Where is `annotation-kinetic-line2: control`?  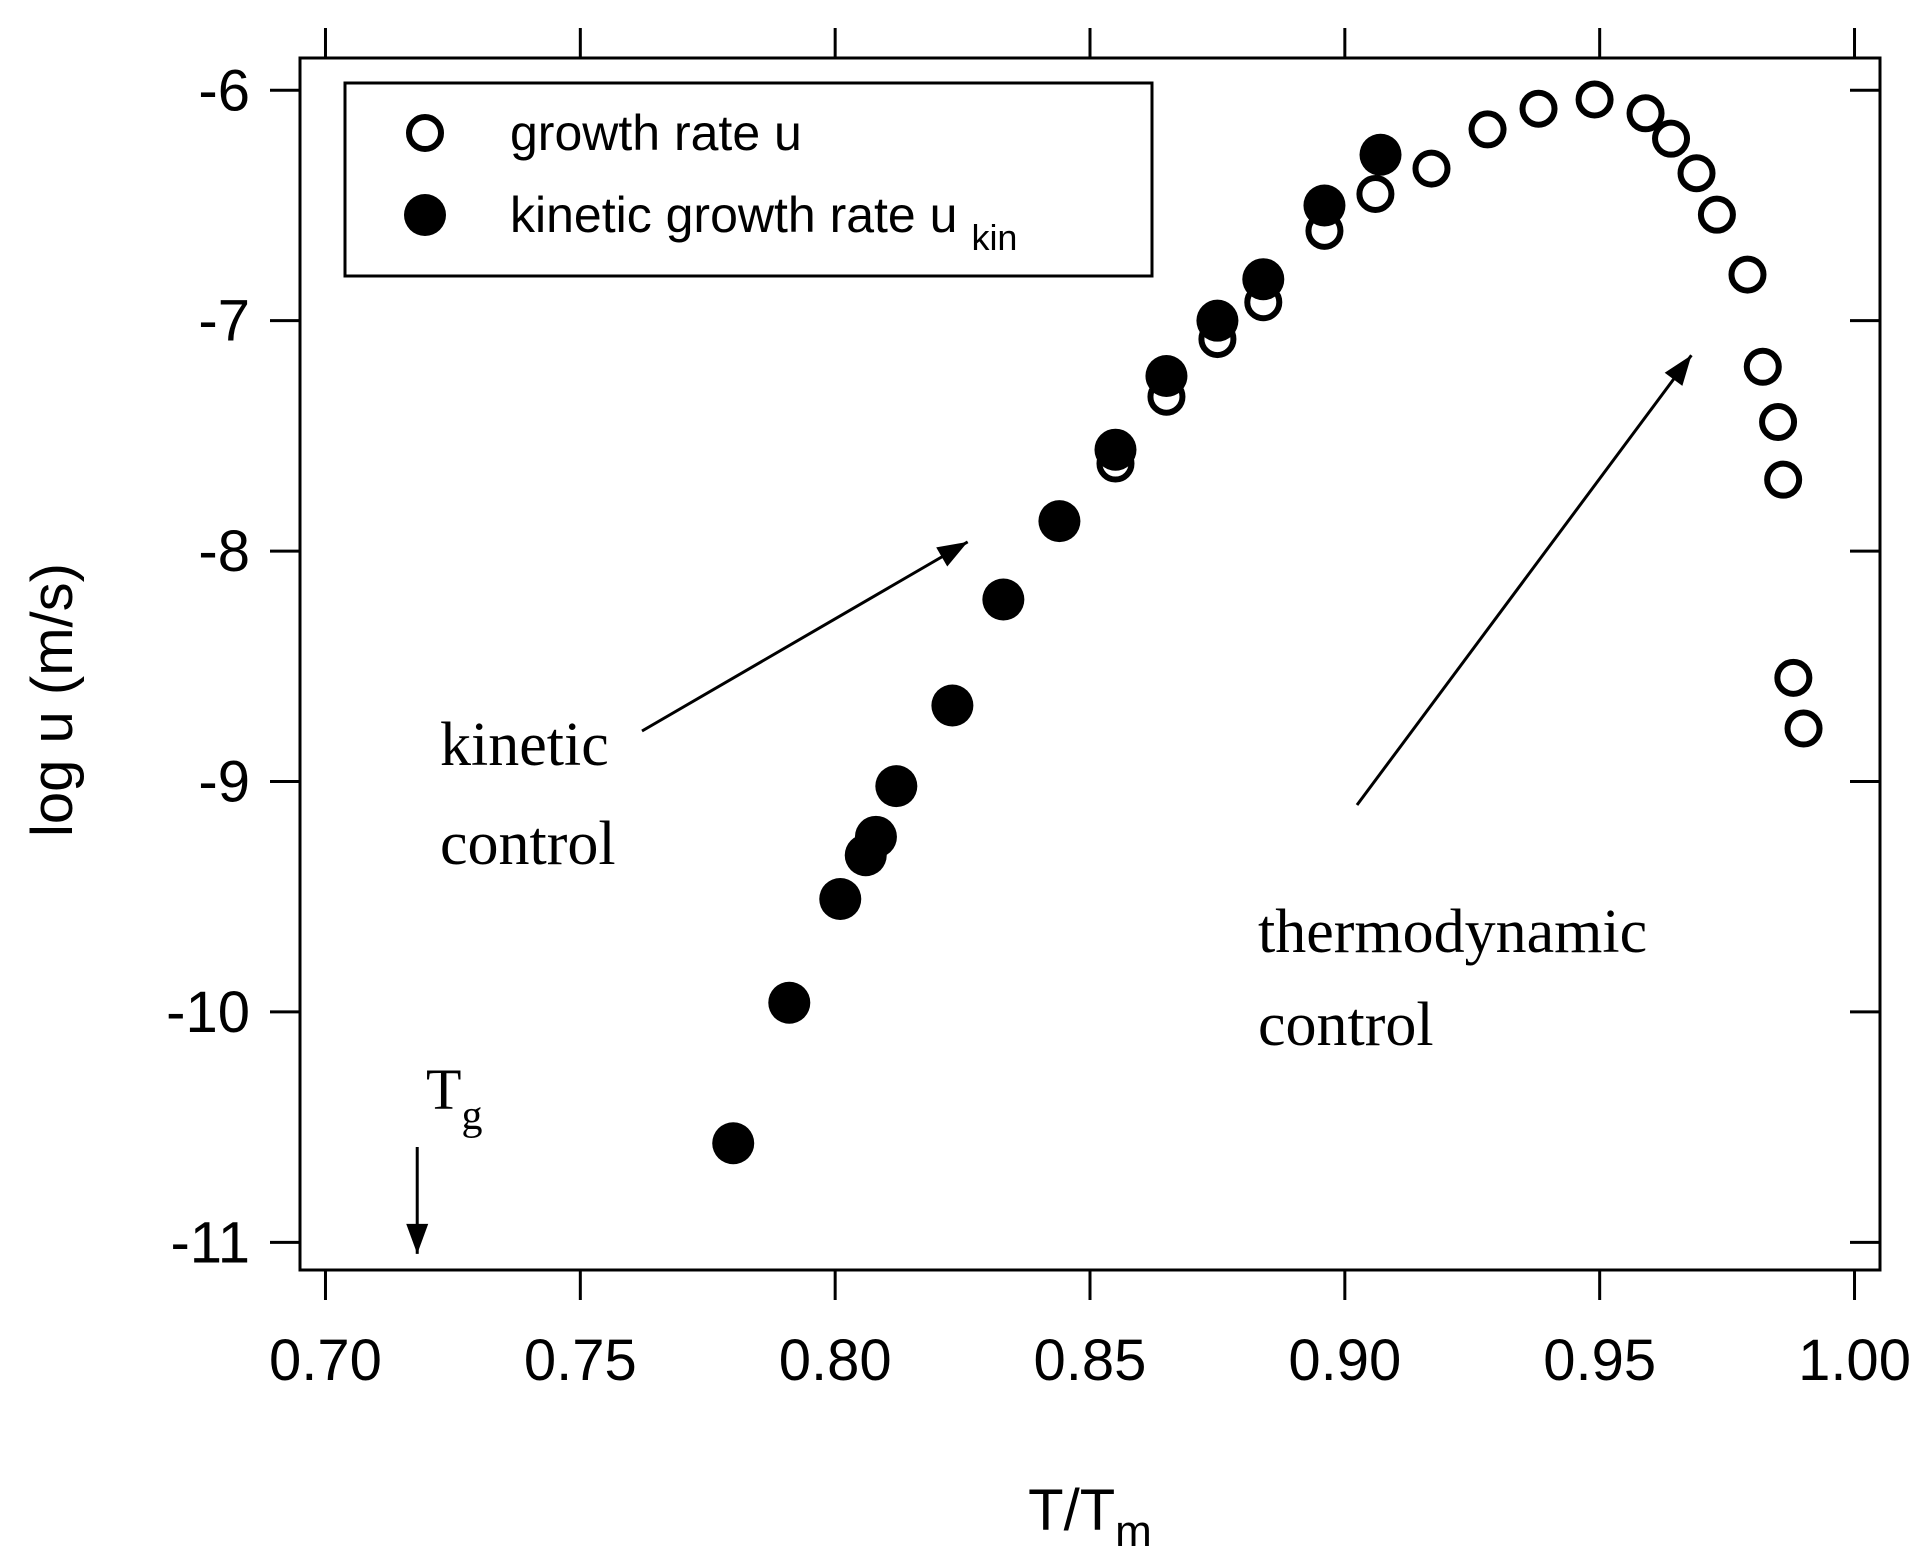 annotation-kinetic-line2: control is located at coordinates (528, 844).